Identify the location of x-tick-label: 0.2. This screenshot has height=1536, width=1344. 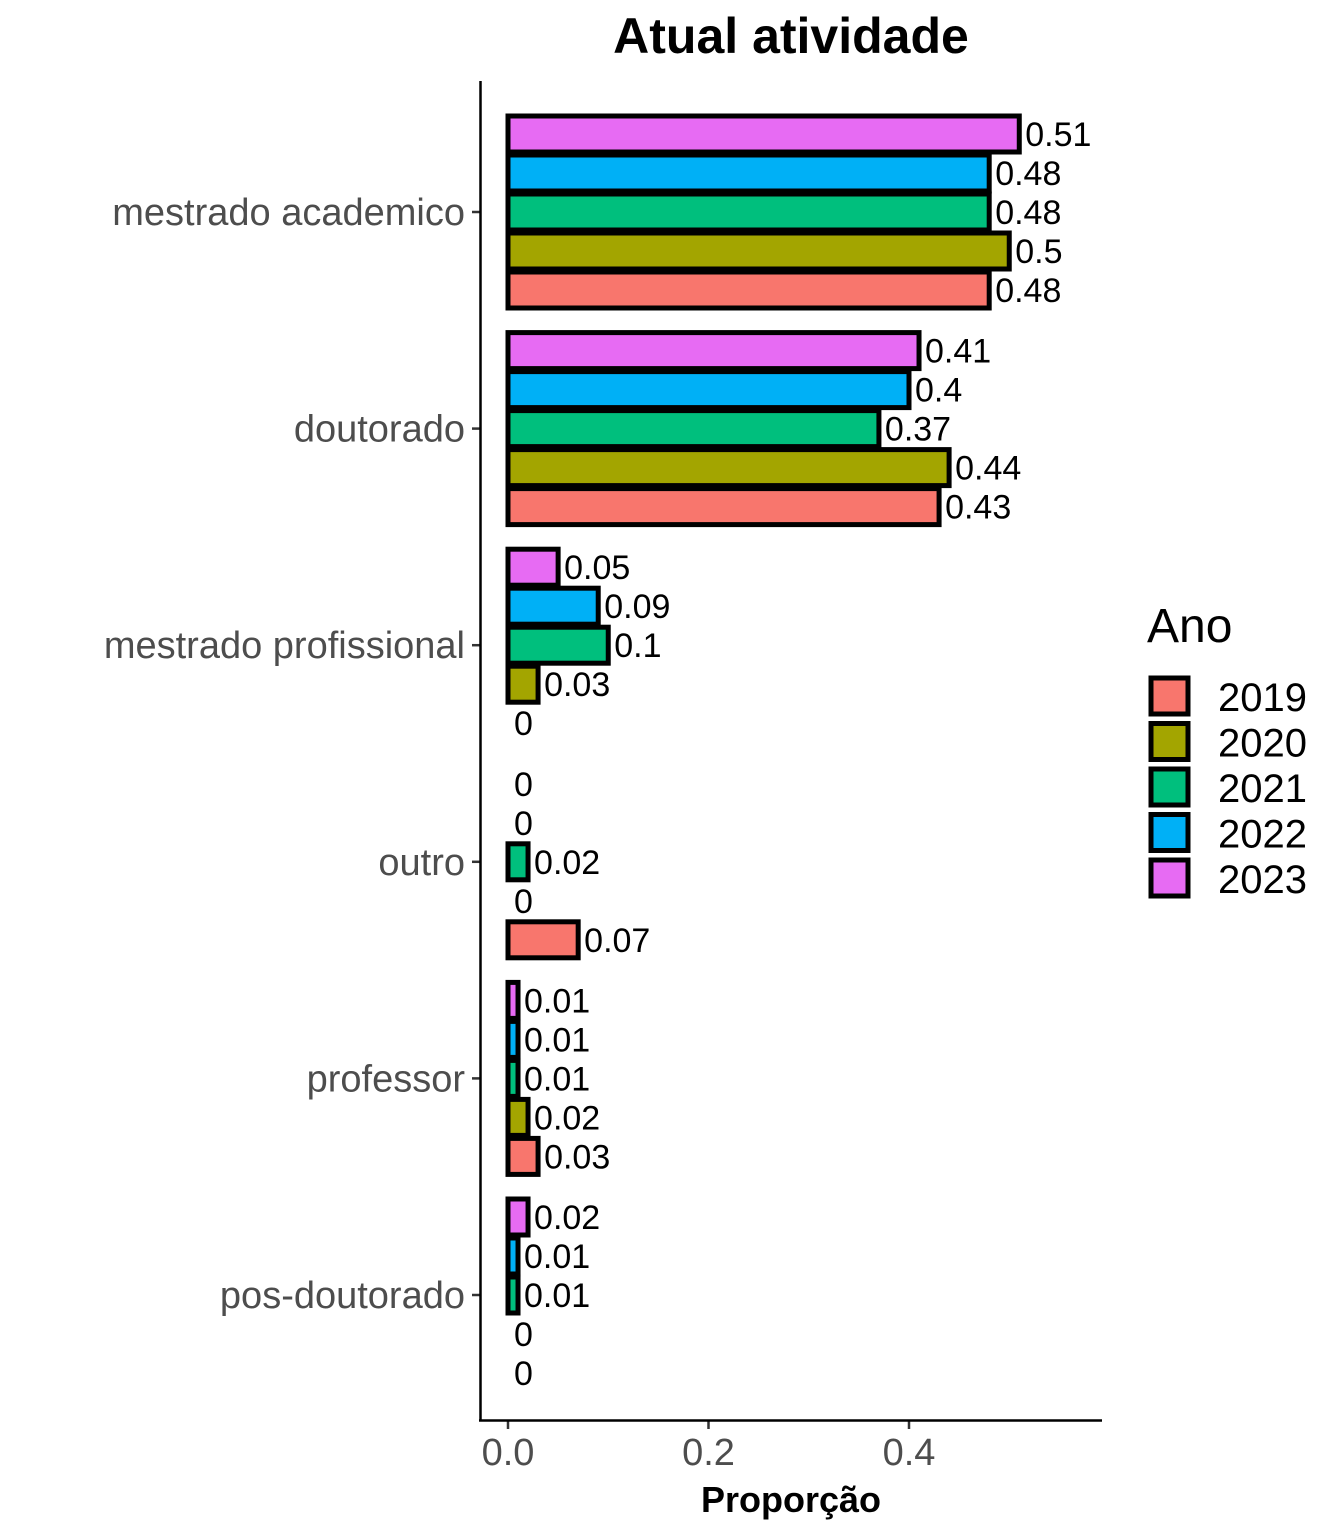
(708, 1453).